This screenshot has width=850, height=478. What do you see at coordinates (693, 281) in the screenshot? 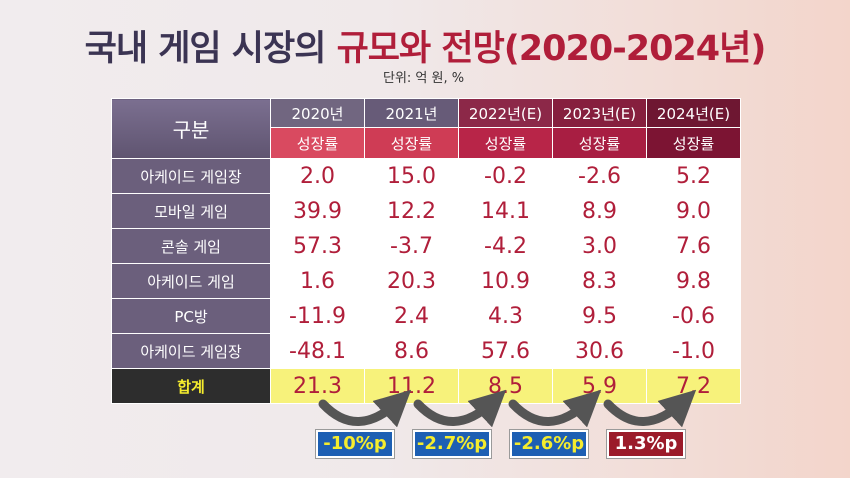
I see `value-cell: 9.8` at bounding box center [693, 281].